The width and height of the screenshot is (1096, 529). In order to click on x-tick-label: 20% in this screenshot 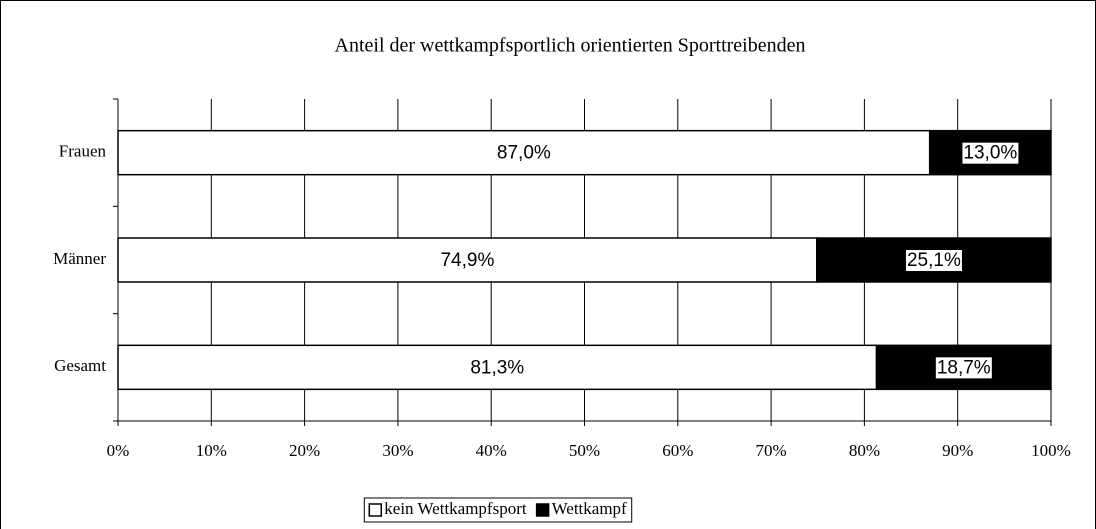, I will do `click(304, 450)`.